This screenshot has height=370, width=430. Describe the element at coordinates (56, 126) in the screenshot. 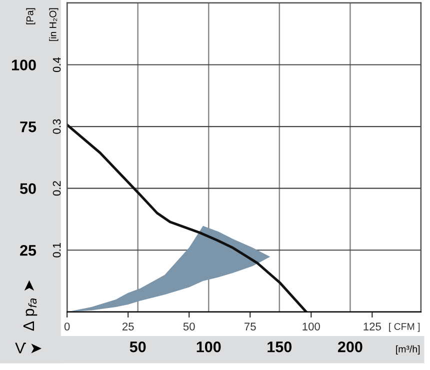

I see `y2-tick-label: 0.3` at that location.